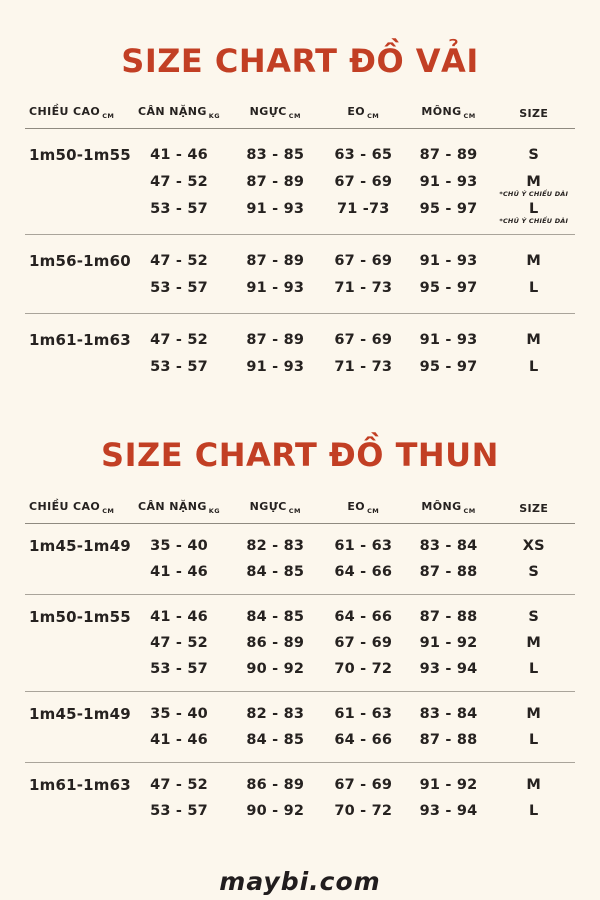 The width and height of the screenshot is (600, 900). What do you see at coordinates (449, 112) in the screenshot?
I see `column-header: MÔNG CM` at bounding box center [449, 112].